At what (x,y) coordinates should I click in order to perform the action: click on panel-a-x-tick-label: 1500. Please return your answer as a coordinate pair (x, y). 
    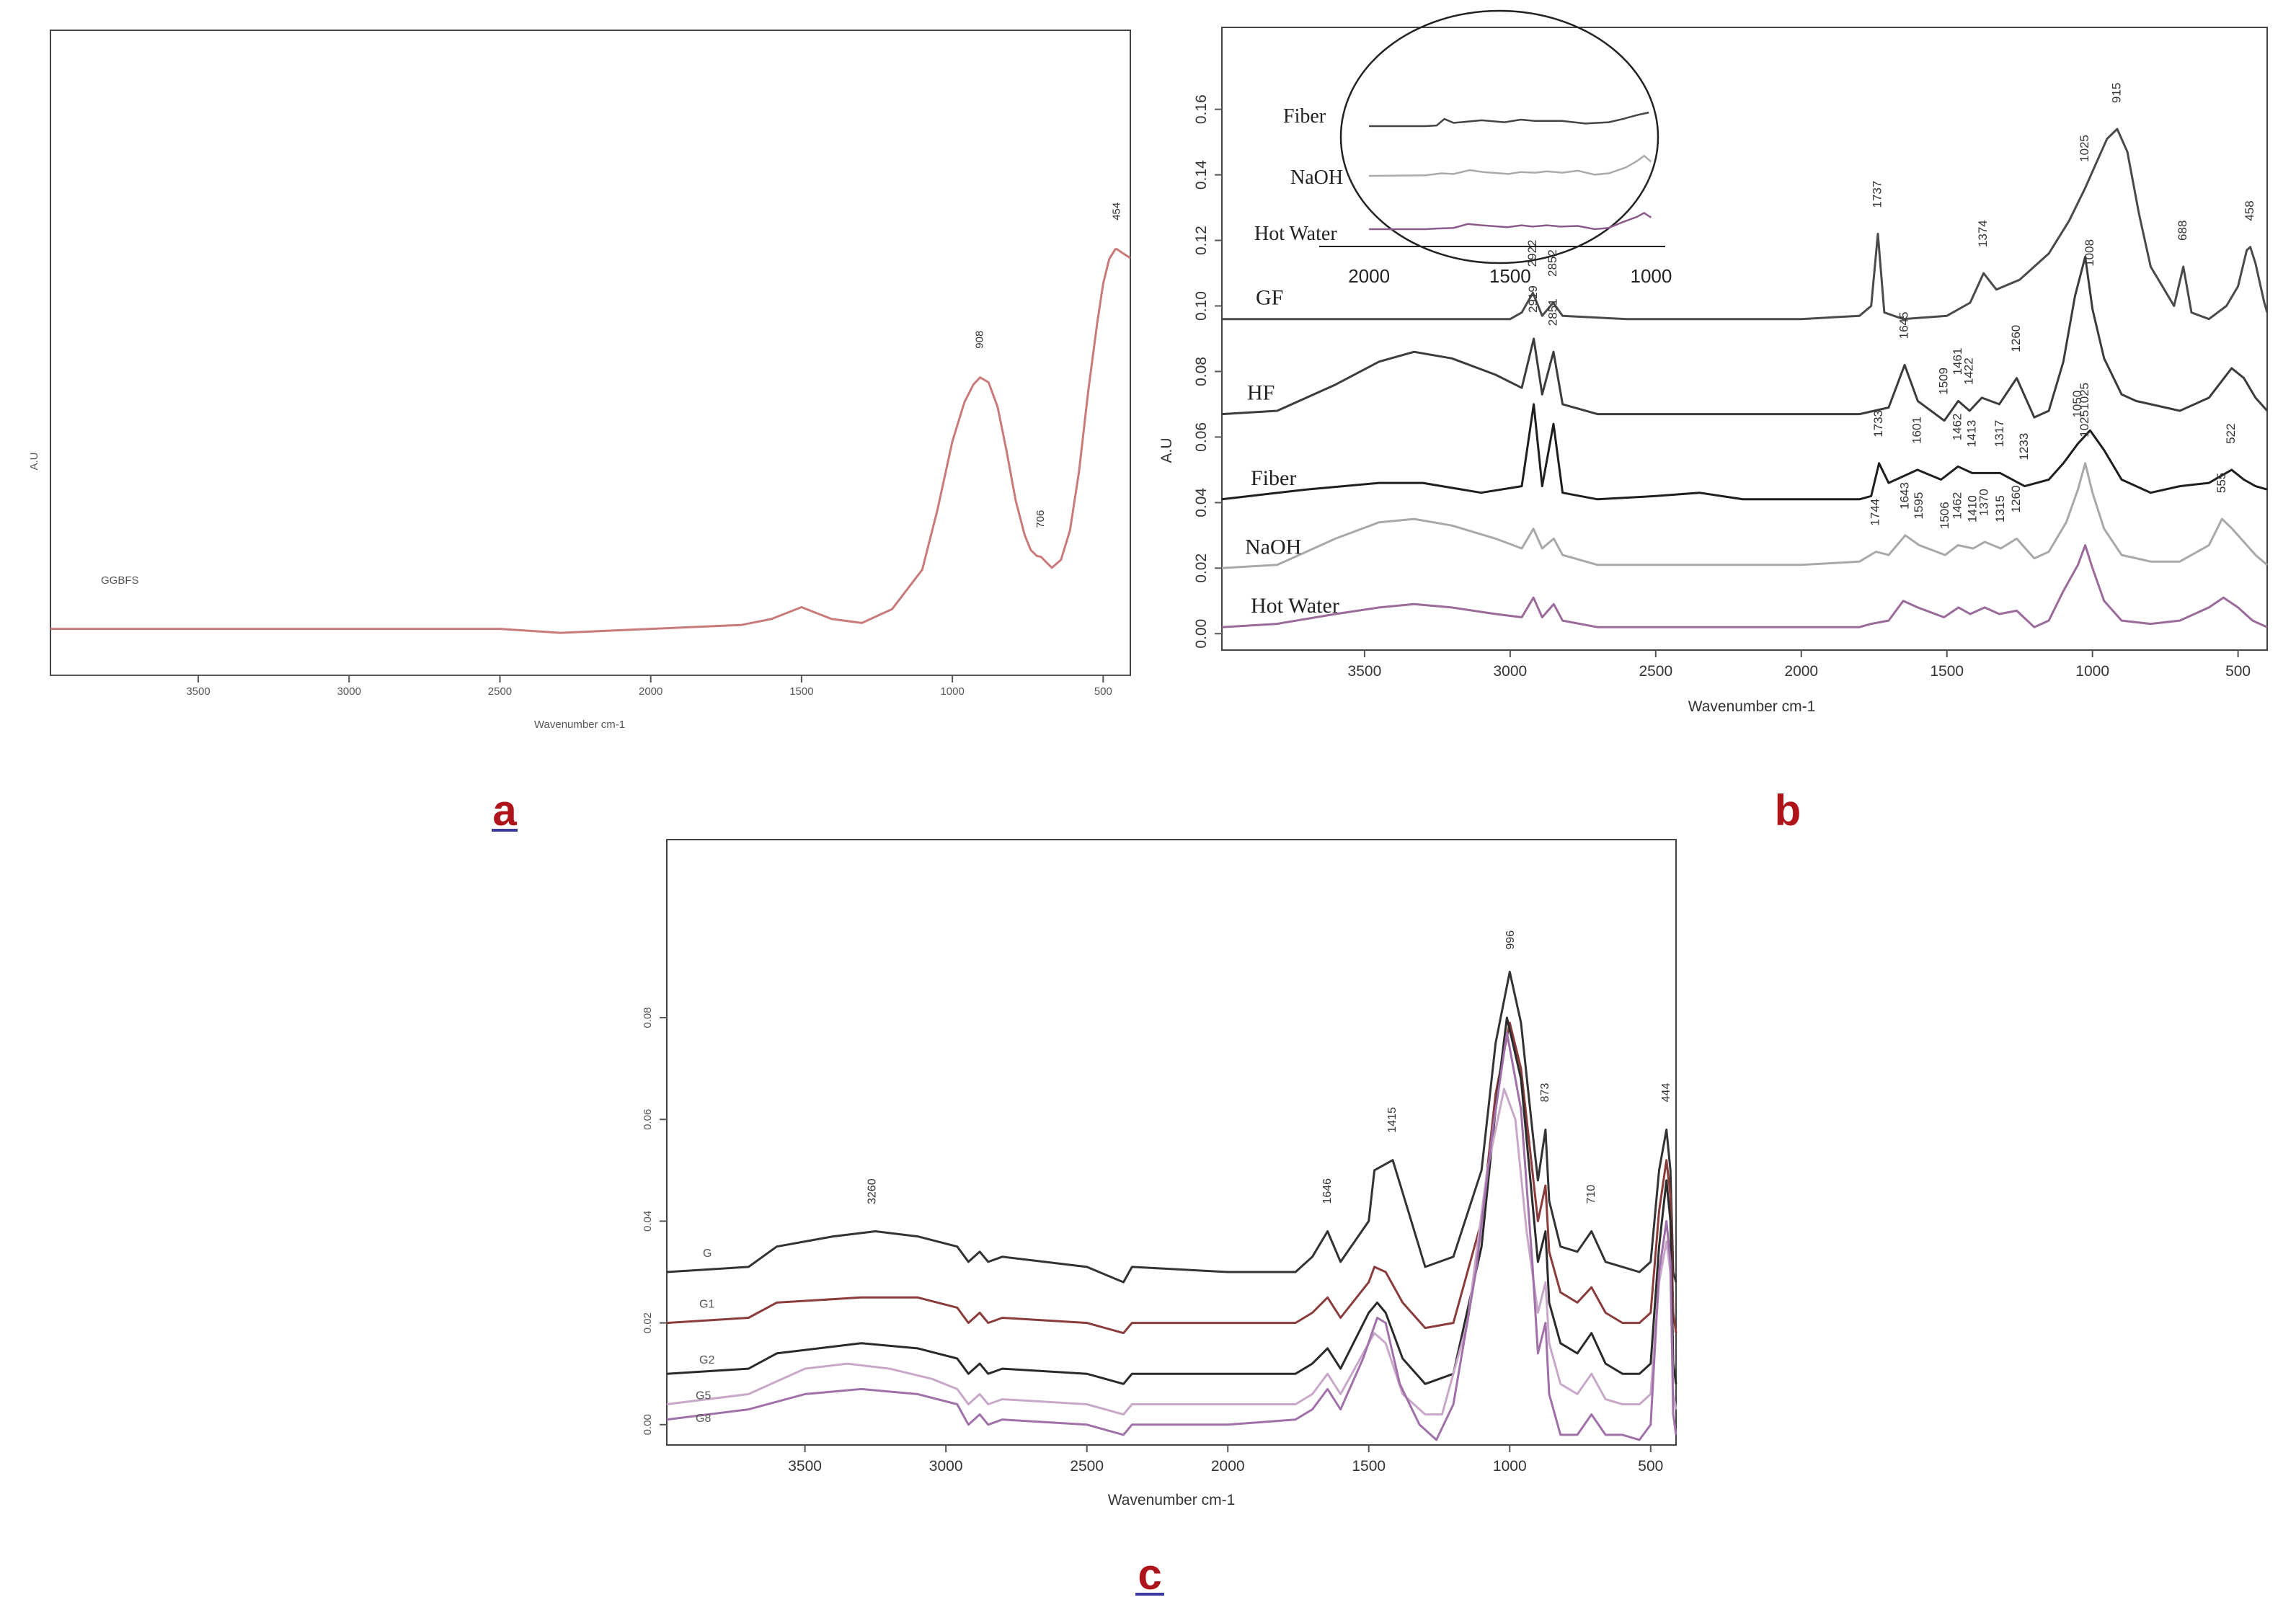
    Looking at the image, I should click on (801, 692).